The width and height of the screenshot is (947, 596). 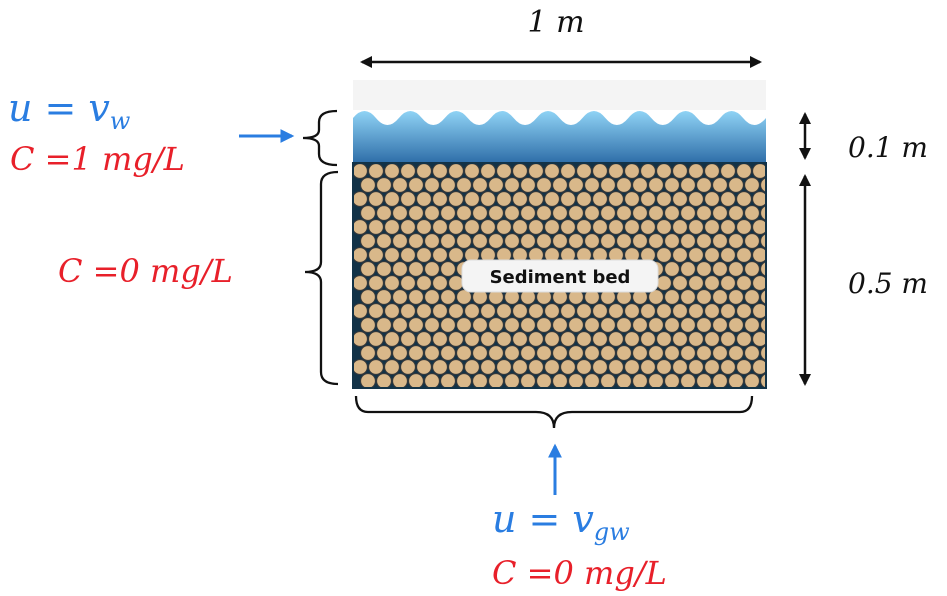 What do you see at coordinates (69, 110) in the screenshot?
I see `top-velocity-equation: u = vw` at bounding box center [69, 110].